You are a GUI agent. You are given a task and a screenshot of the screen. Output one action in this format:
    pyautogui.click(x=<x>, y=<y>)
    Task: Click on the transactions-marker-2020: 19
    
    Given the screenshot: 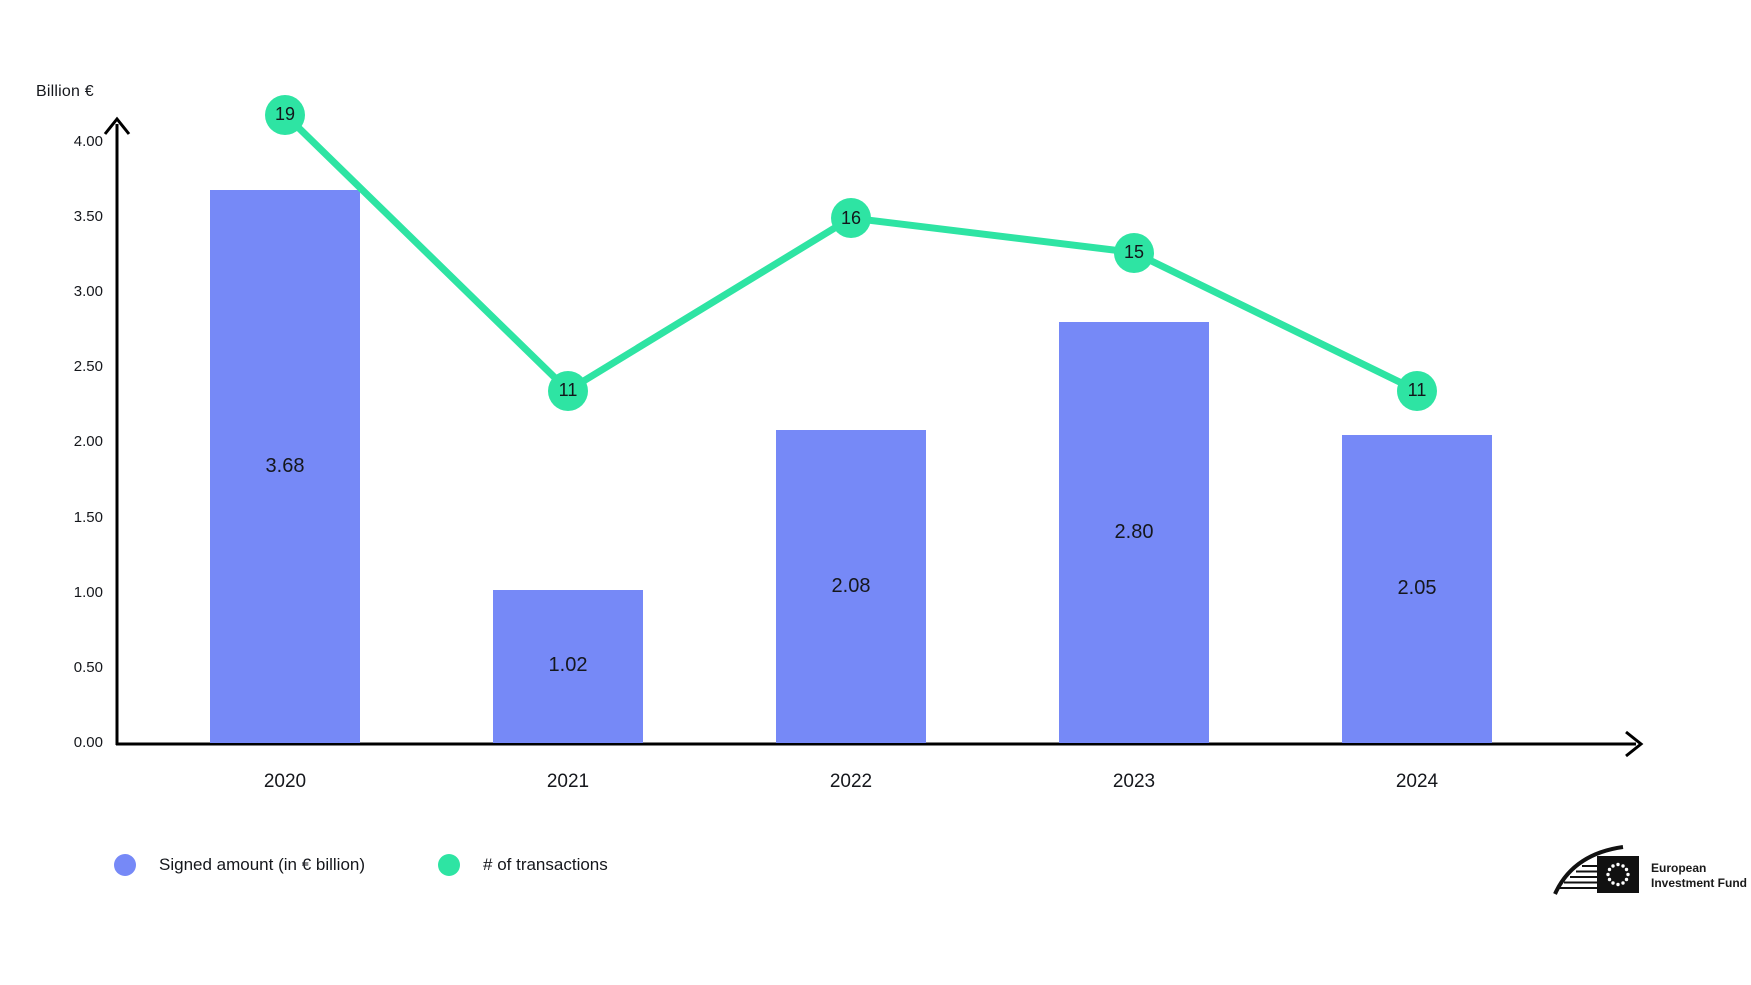 What is the action you would take?
    pyautogui.click(x=285, y=114)
    